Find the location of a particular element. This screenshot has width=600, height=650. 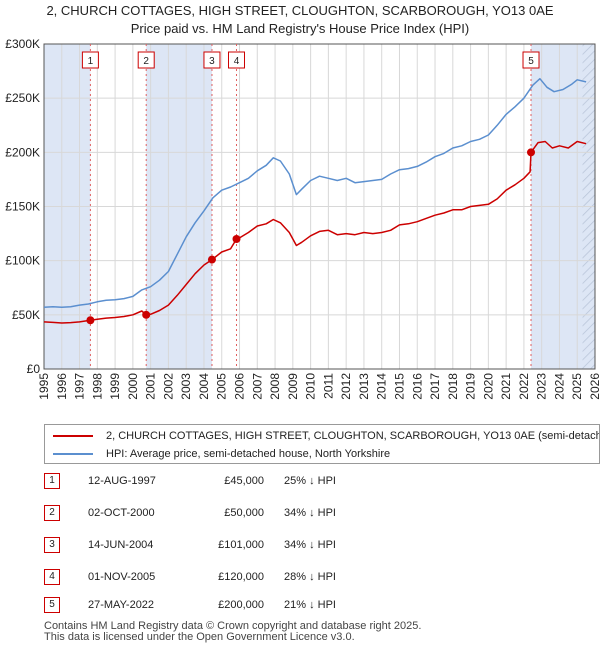

sale-hpi-diff: 28% ↓ HPI is located at coordinates (310, 577).